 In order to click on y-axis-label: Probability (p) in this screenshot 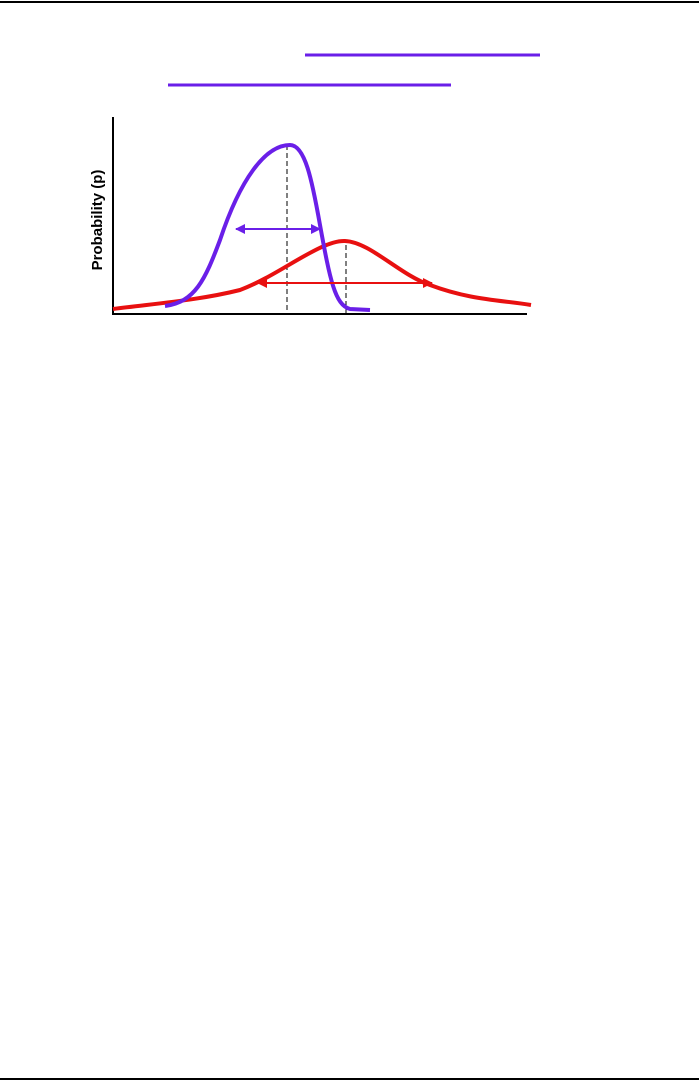, I will do `click(97, 220)`.